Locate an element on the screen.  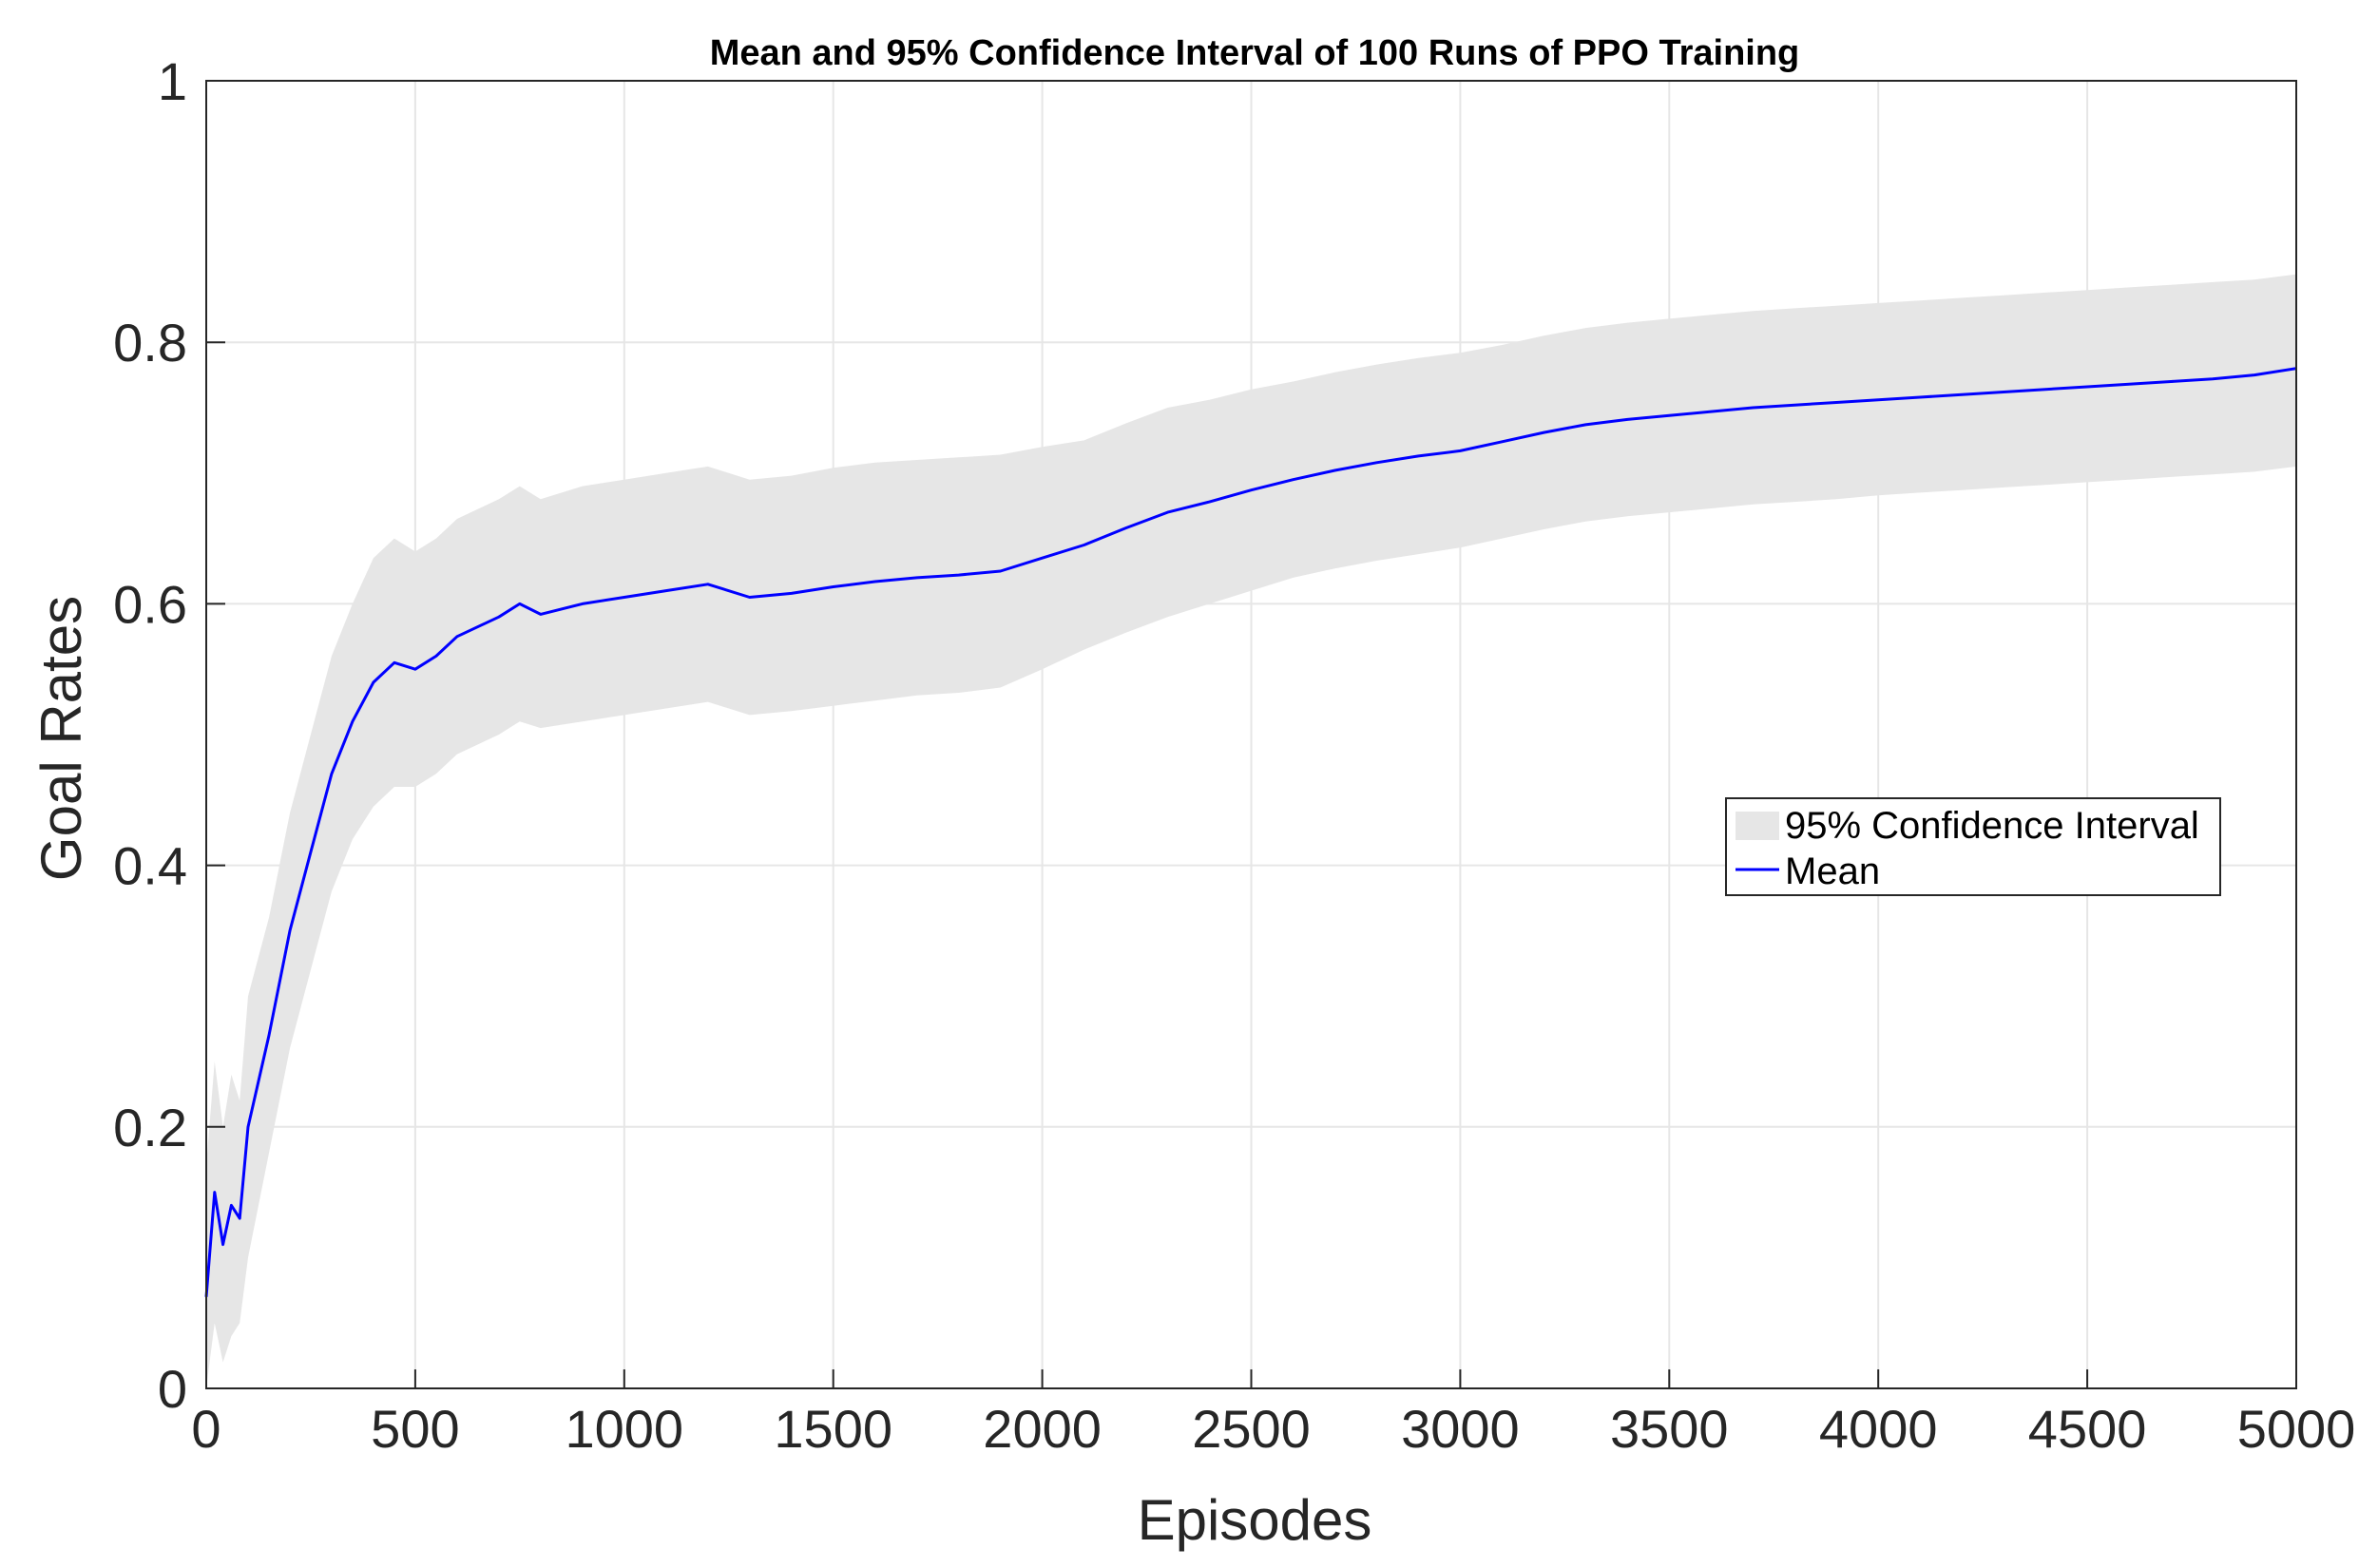
x-tick-label: 1500 is located at coordinates (833, 1429).